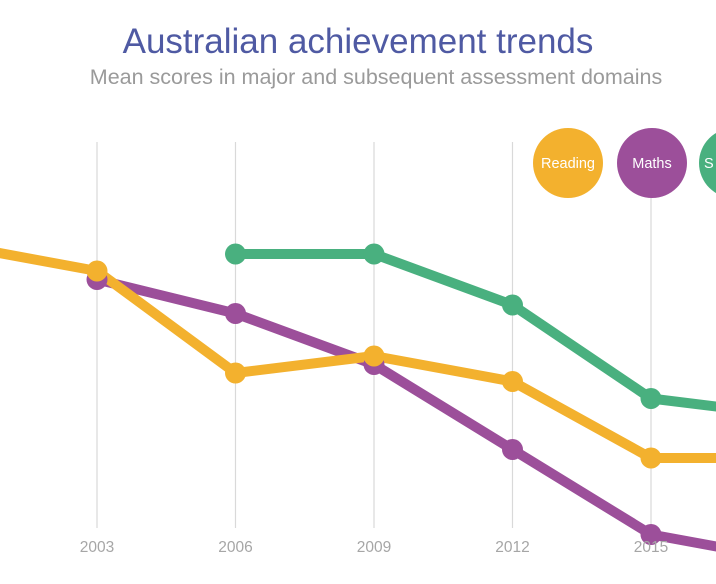  I want to click on legend-label: Maths, so click(652, 164).